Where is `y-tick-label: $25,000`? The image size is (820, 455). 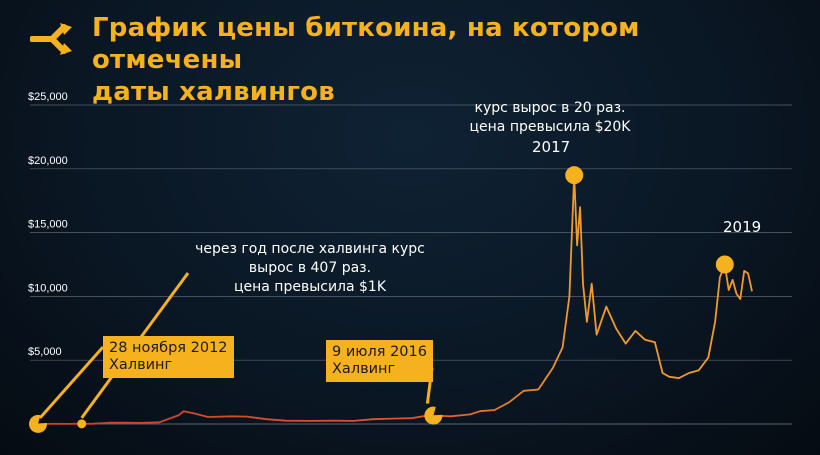 y-tick-label: $25,000 is located at coordinates (48, 97).